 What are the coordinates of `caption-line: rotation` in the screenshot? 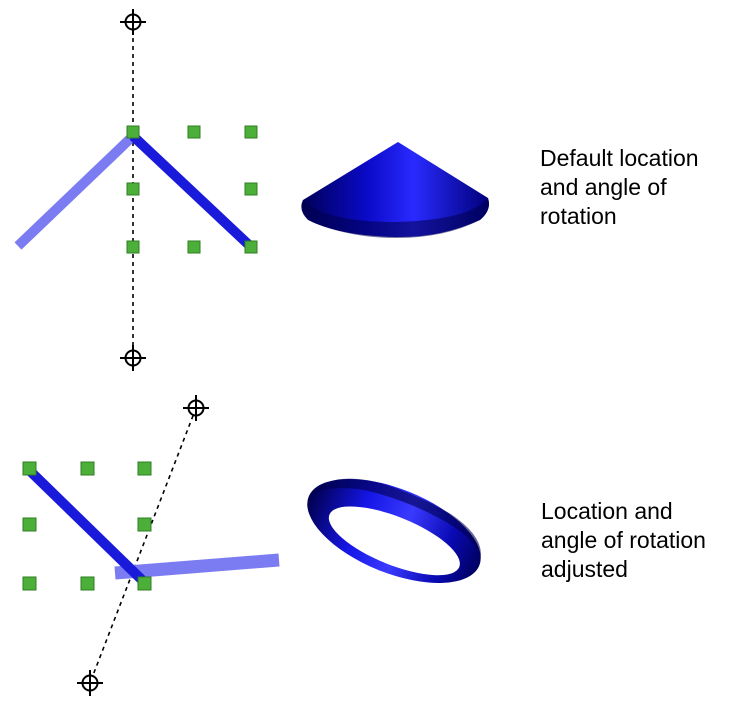 It's located at (578, 216).